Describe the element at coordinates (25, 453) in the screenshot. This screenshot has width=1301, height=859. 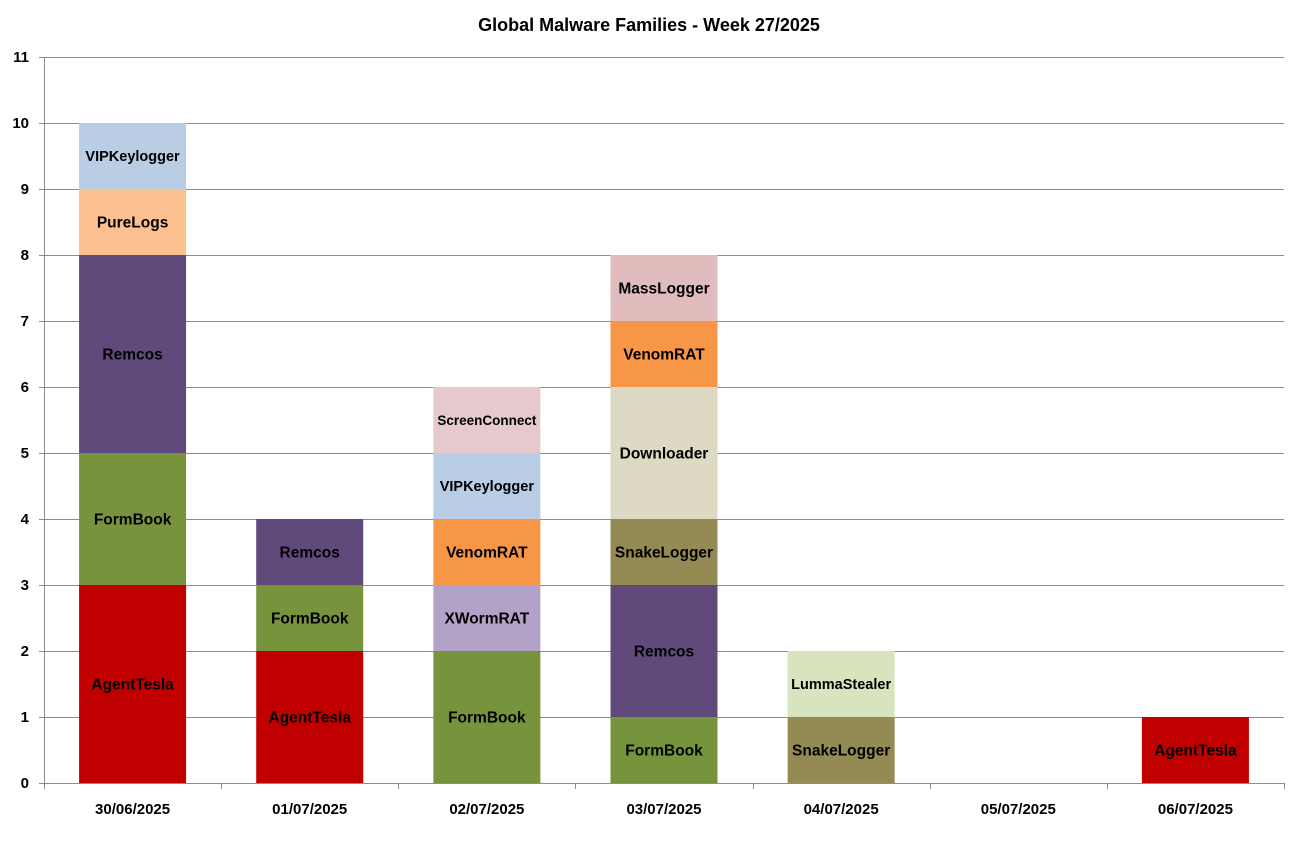
I see `y-tick-label: 5` at that location.